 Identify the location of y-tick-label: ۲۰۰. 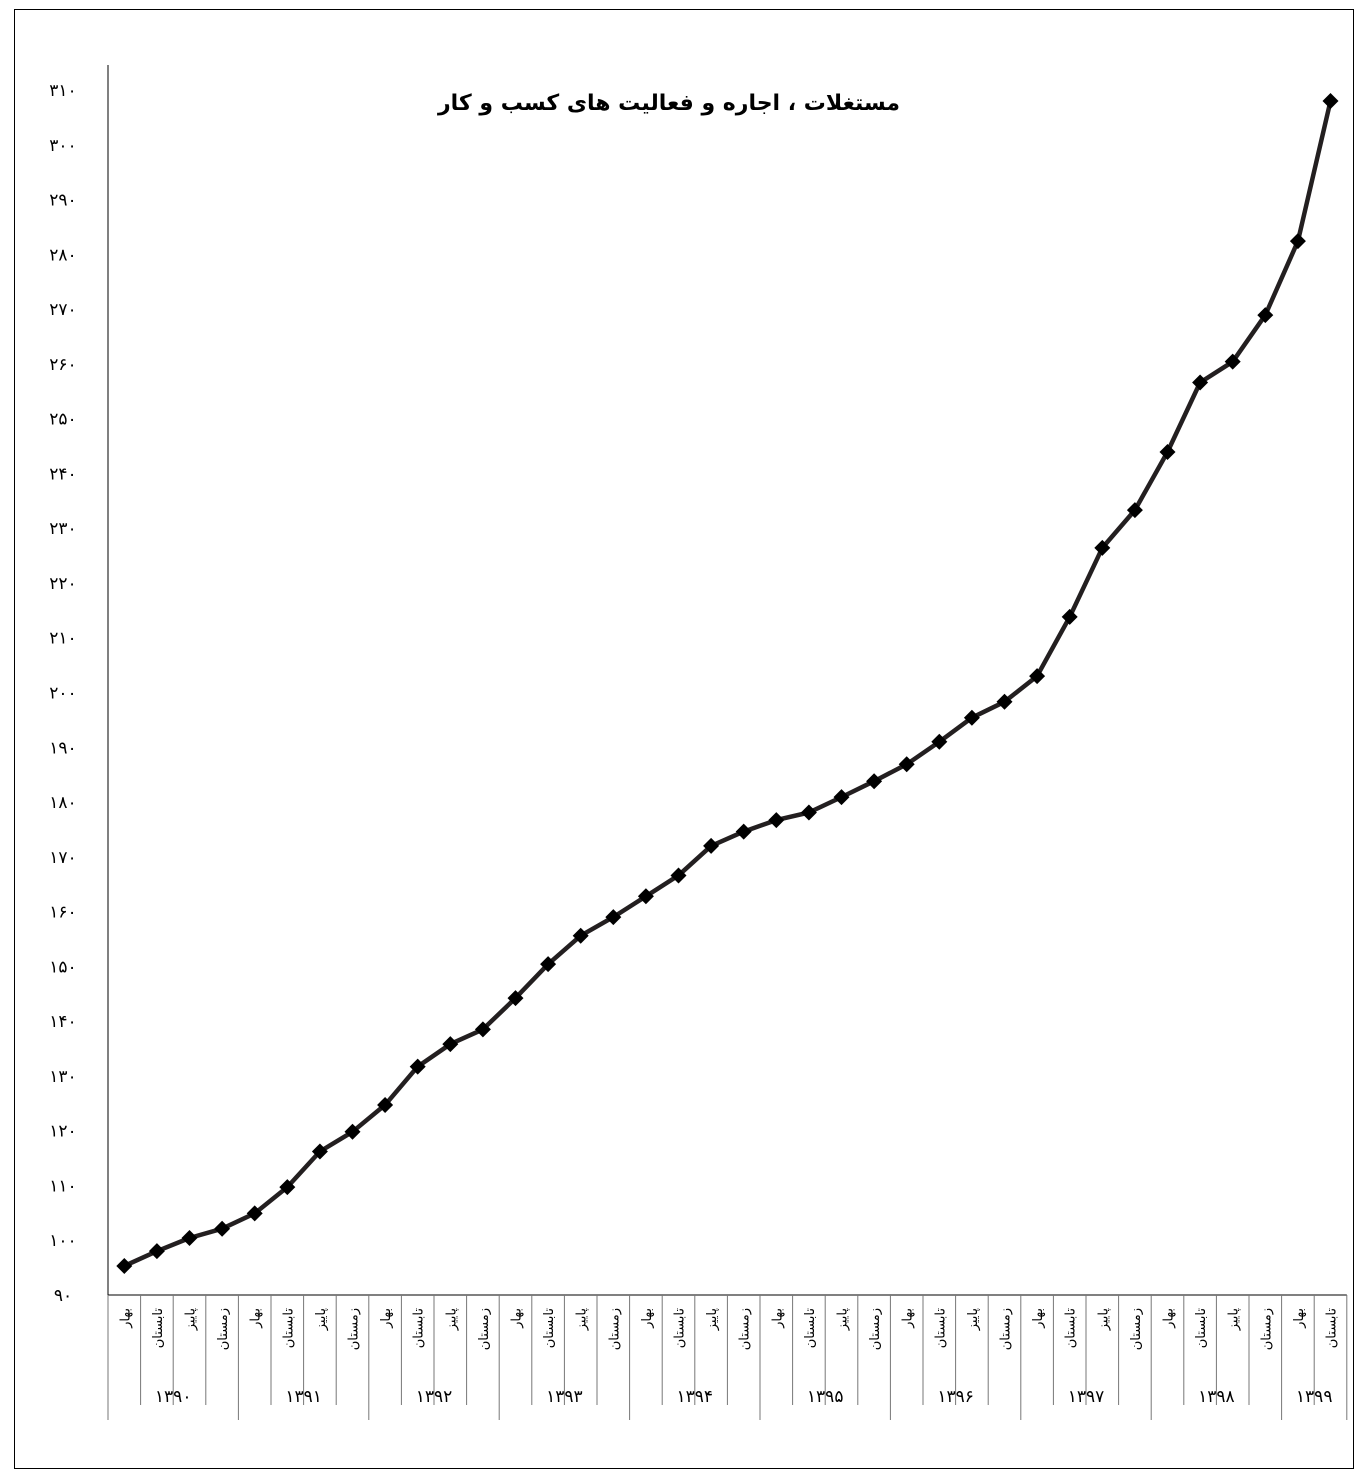
(62, 694).